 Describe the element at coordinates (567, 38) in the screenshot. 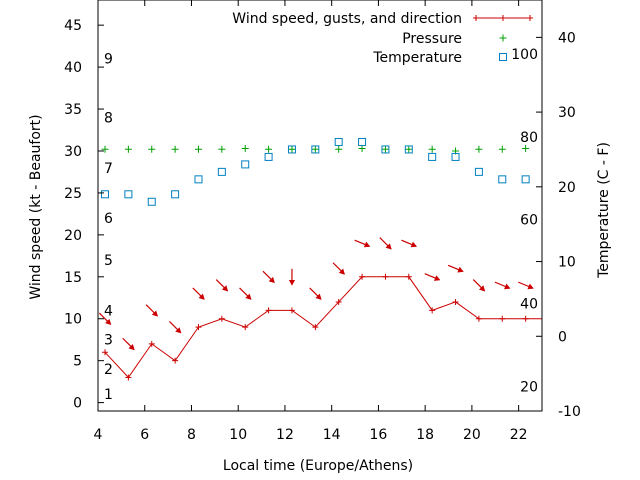

I see `y2-tick-label: 40` at that location.